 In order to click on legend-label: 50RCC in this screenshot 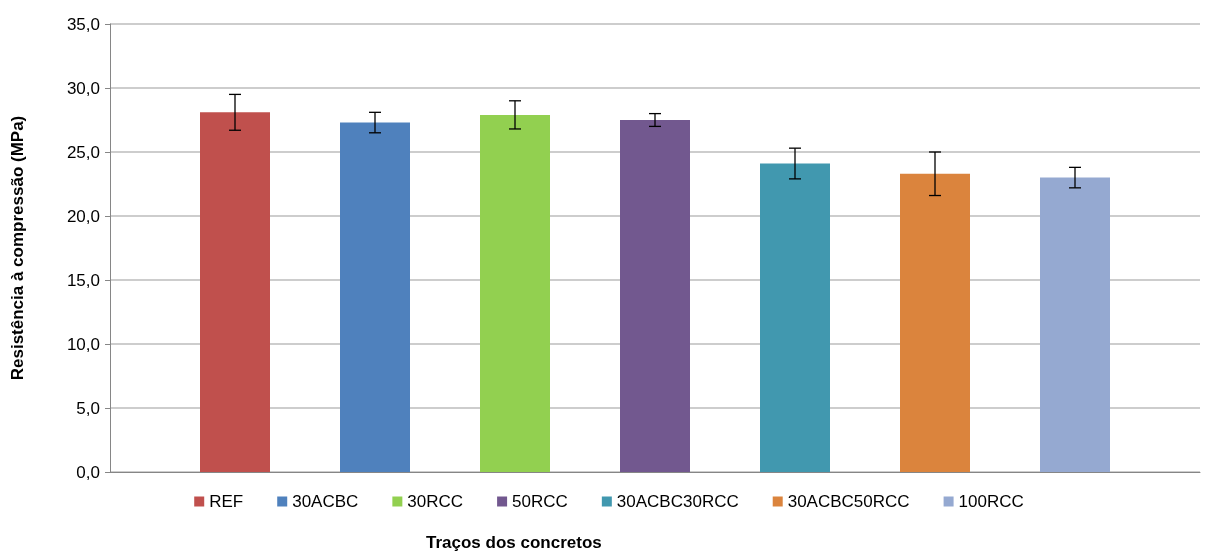, I will do `click(540, 501)`.